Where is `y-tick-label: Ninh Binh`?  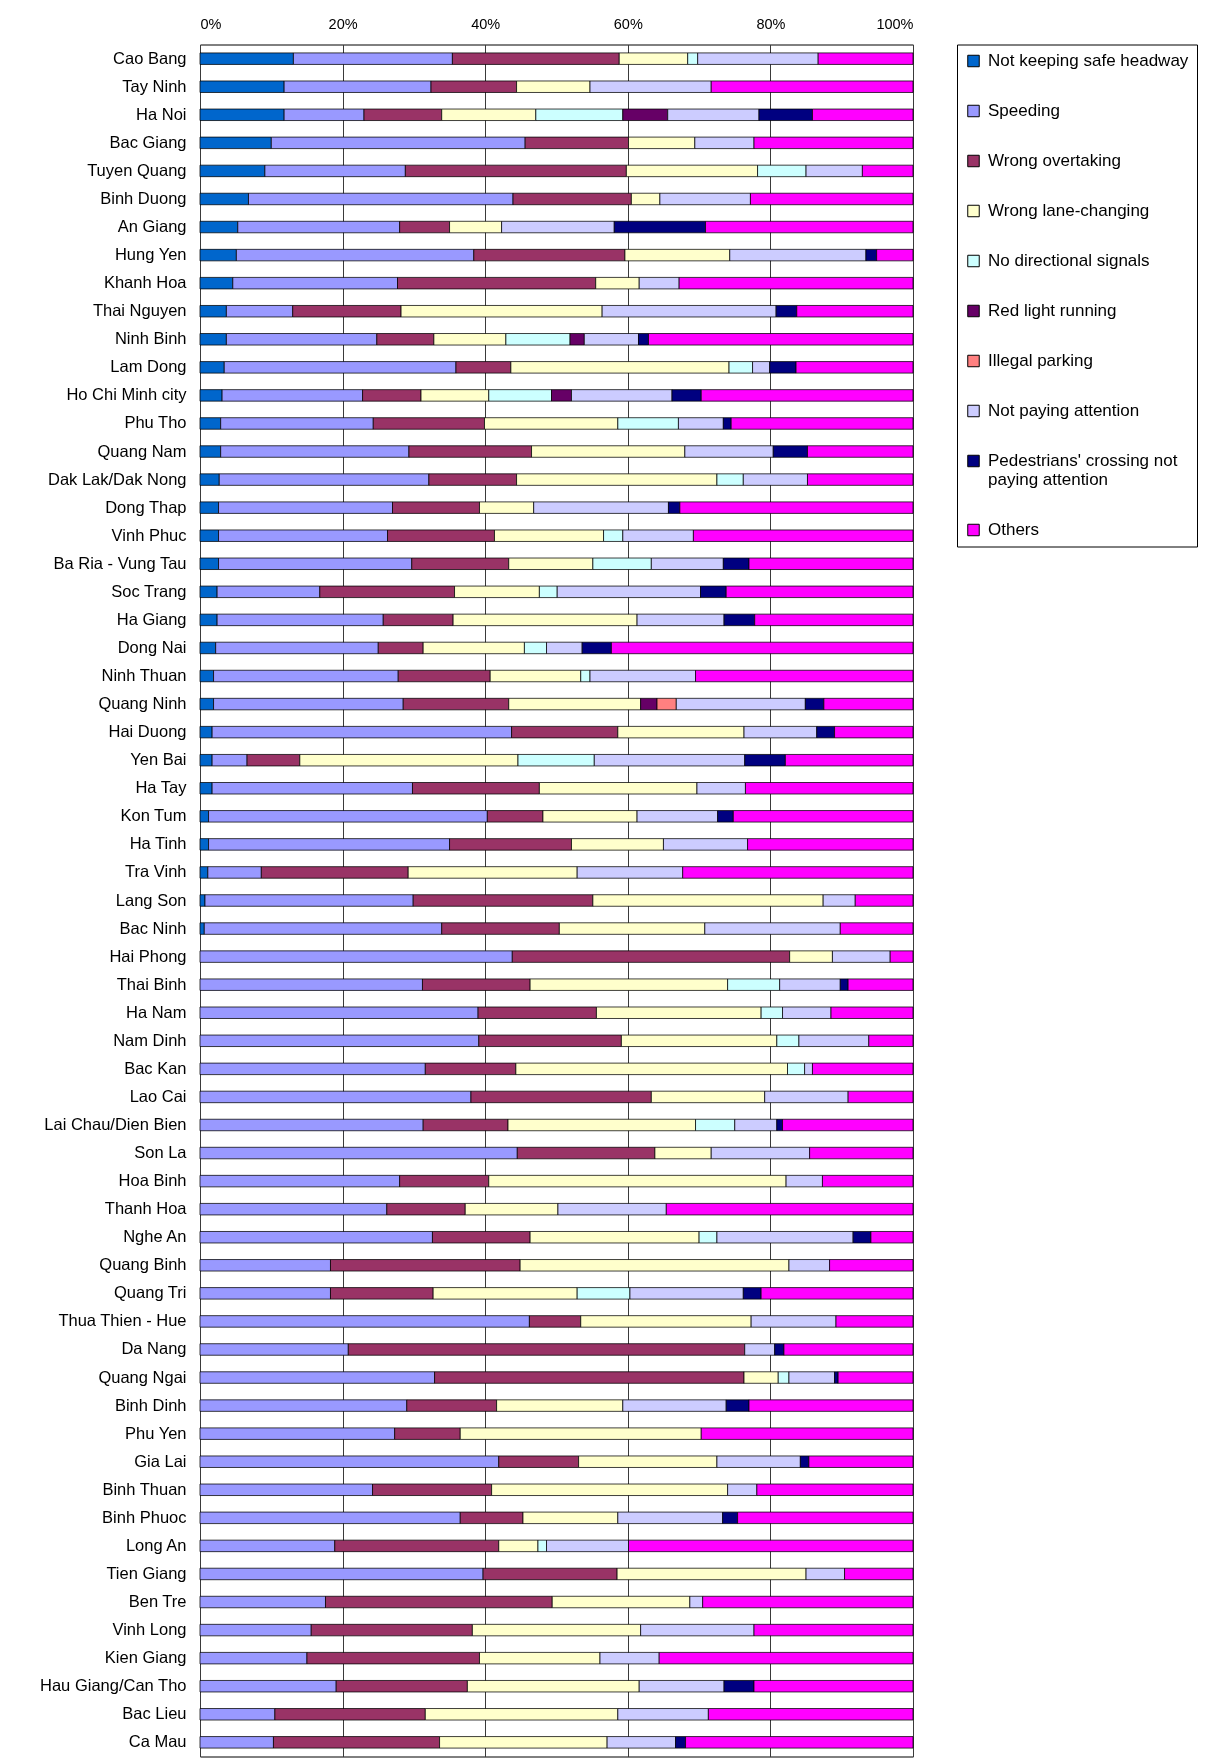 y-tick-label: Ninh Binh is located at coordinates (150, 338).